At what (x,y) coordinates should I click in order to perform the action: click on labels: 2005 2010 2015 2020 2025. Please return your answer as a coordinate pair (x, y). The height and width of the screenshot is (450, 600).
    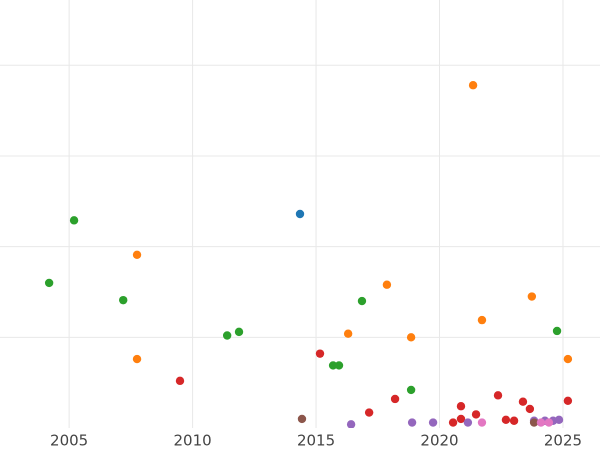
    Looking at the image, I should click on (316, 441).